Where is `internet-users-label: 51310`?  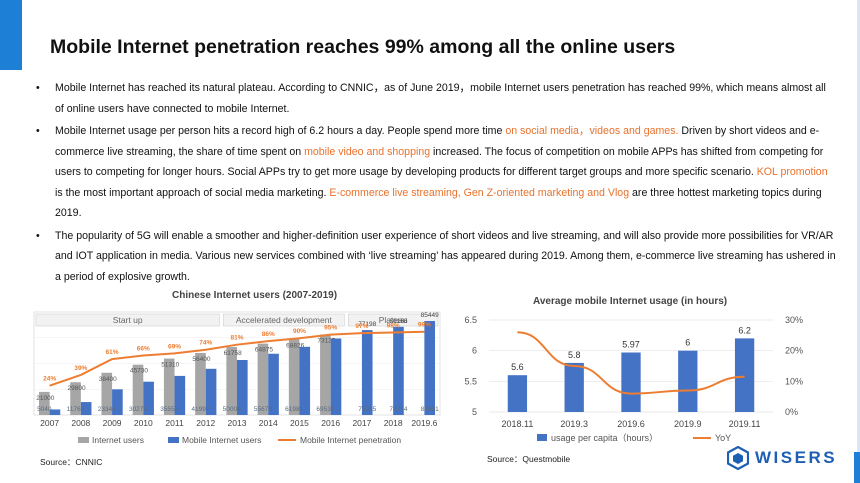 internet-users-label: 51310 is located at coordinates (170, 365).